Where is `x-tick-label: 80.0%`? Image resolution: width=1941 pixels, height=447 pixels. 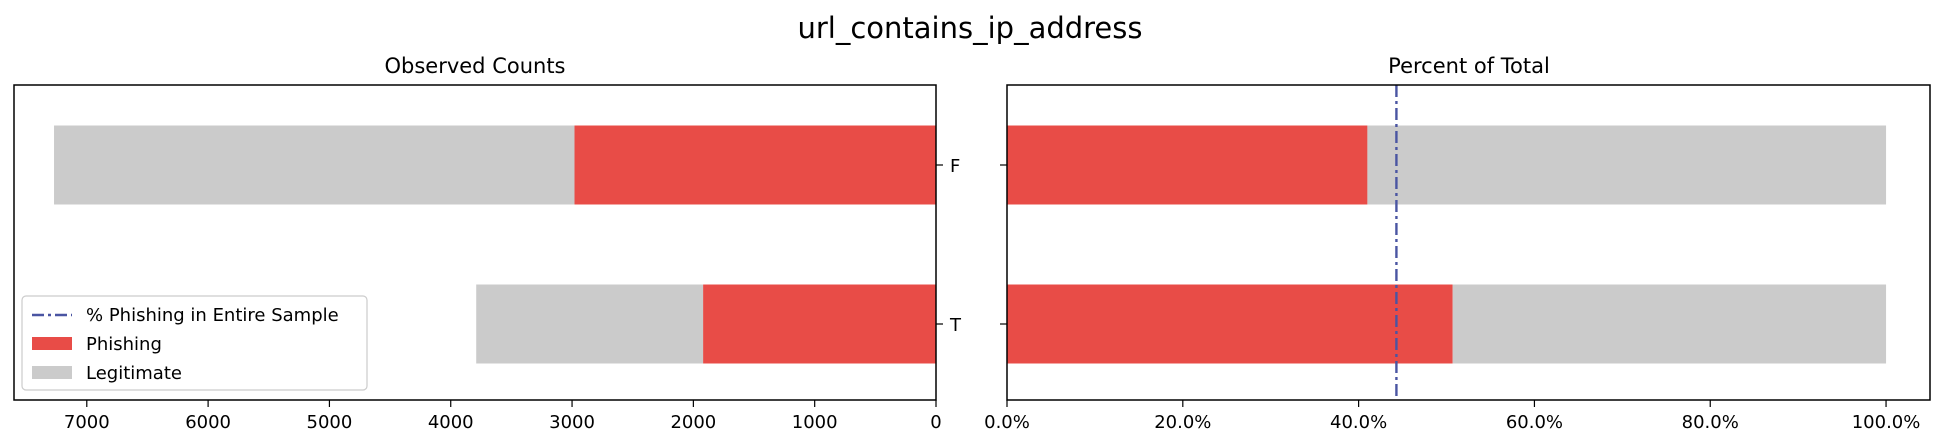 x-tick-label: 80.0% is located at coordinates (1710, 422).